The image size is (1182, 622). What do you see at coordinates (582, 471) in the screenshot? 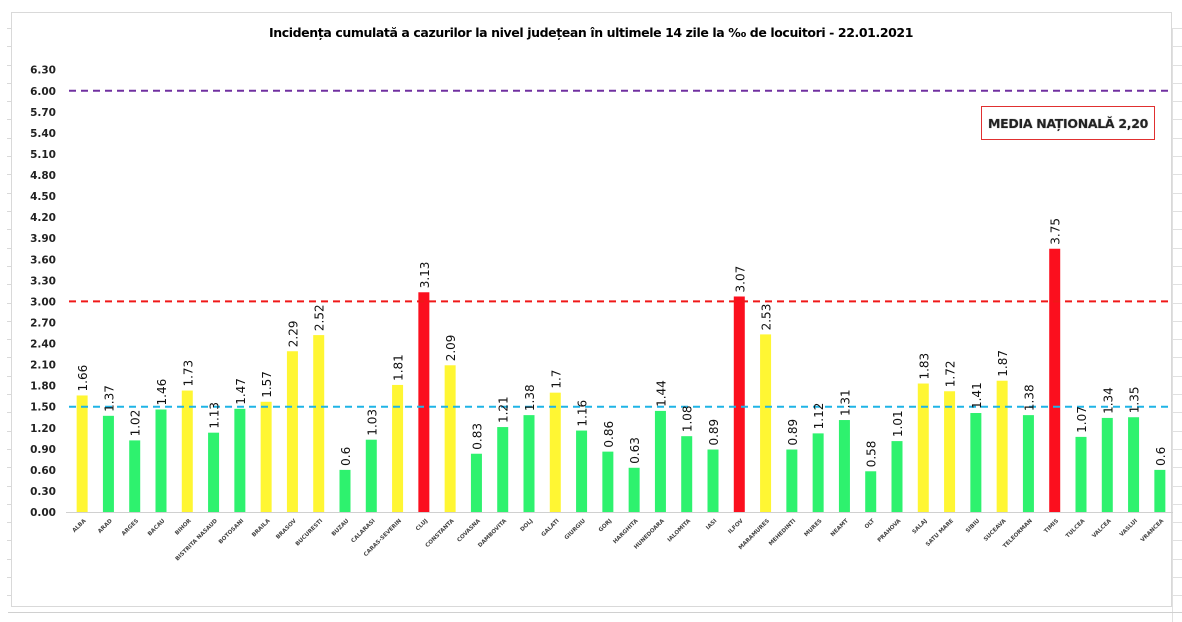
I see `bar-giurgiu` at bounding box center [582, 471].